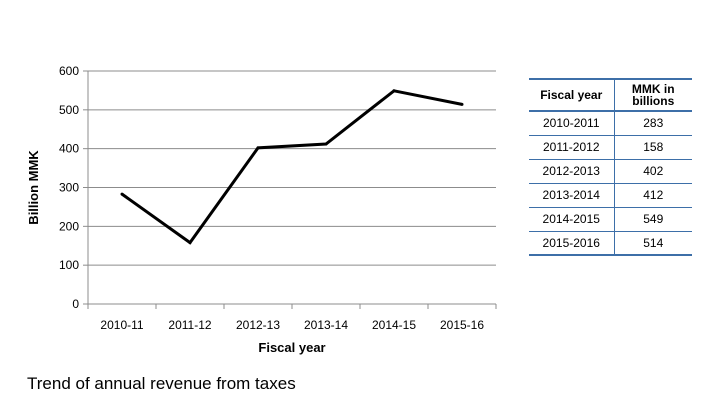 This screenshot has width=720, height=420. I want to click on table-cell-value: 549, so click(653, 219).